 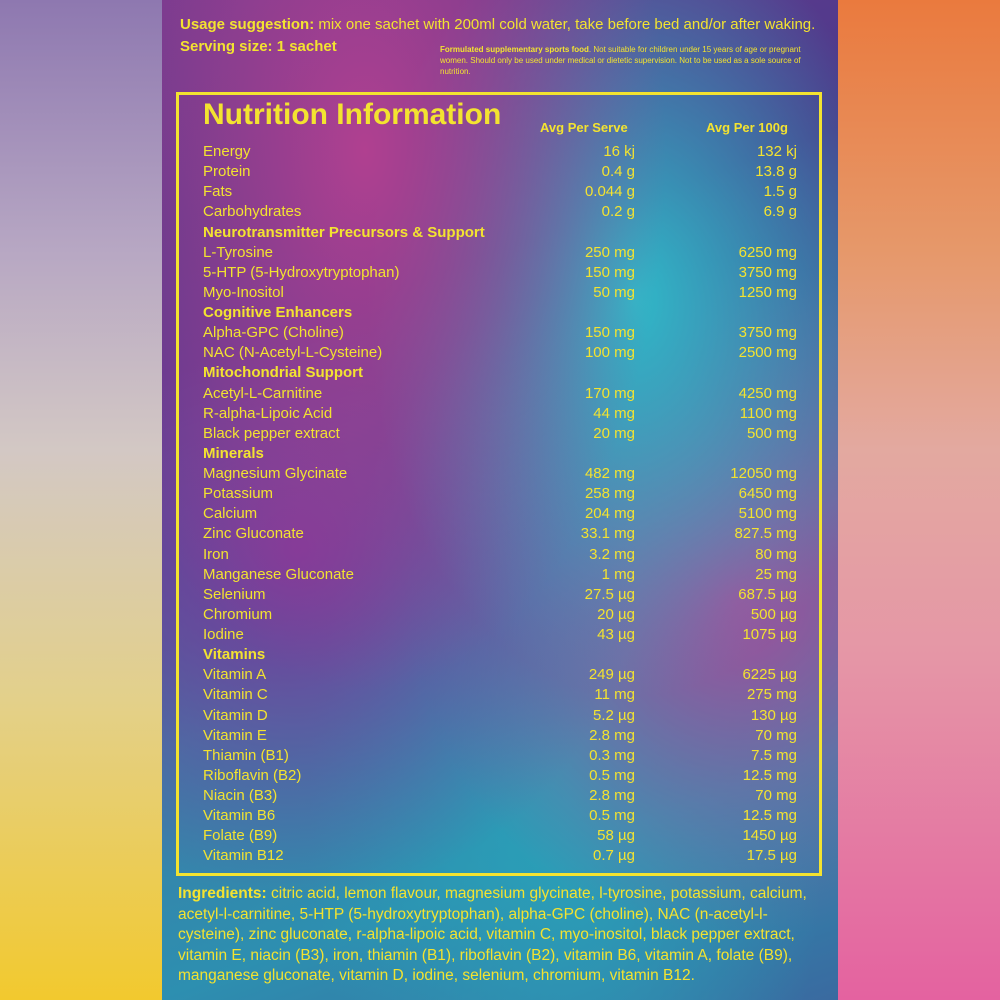 What do you see at coordinates (780, 192) in the screenshot?
I see `per-100g-value: 1.5 g` at bounding box center [780, 192].